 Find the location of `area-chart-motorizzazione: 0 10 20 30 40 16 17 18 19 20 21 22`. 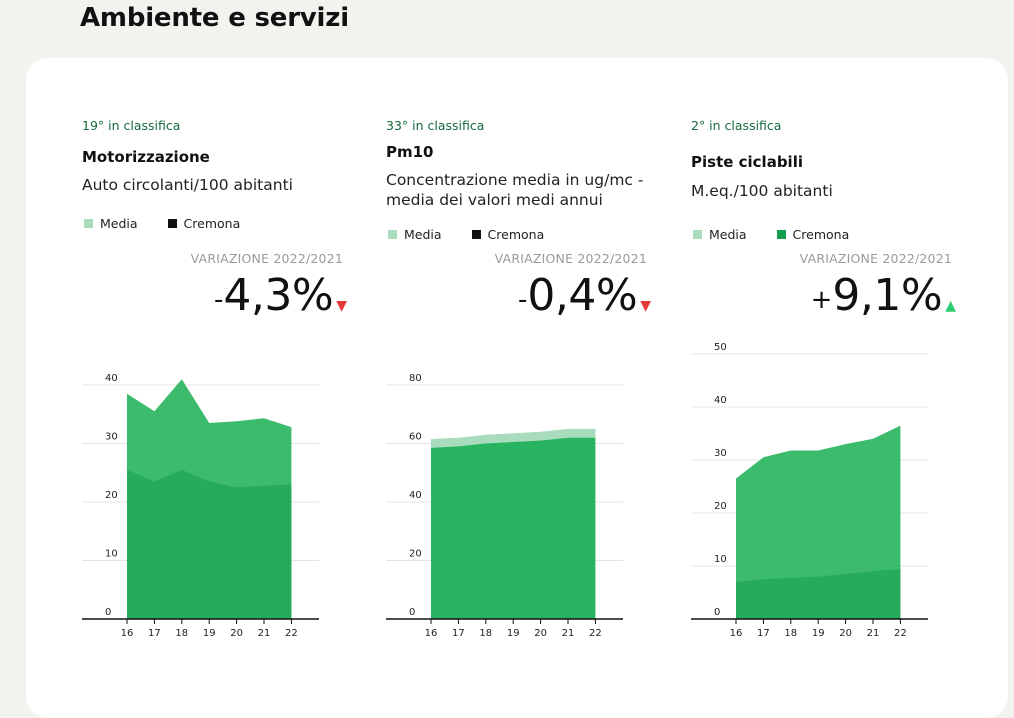

area-chart-motorizzazione: 0 10 20 30 40 16 17 18 19 20 21 22 is located at coordinates (200, 506).